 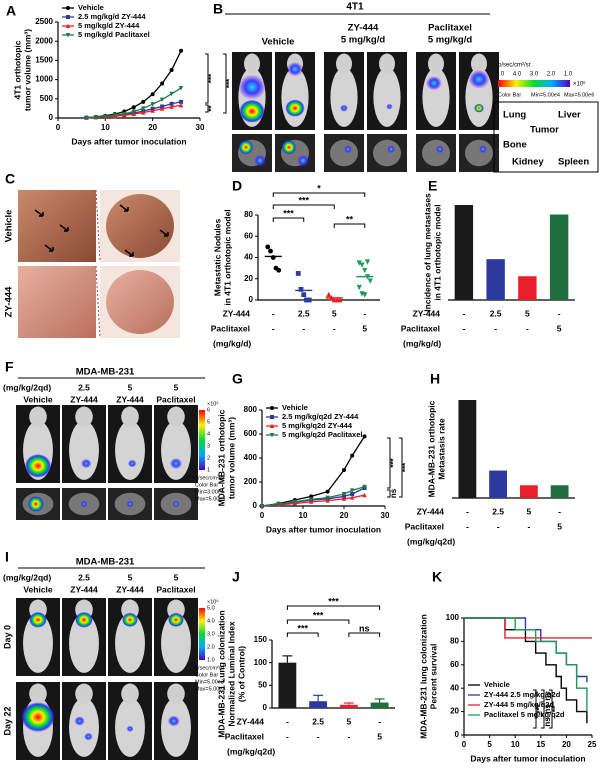 I want to click on dose-unit: (mg/kg/2qd), so click(x=27, y=577).